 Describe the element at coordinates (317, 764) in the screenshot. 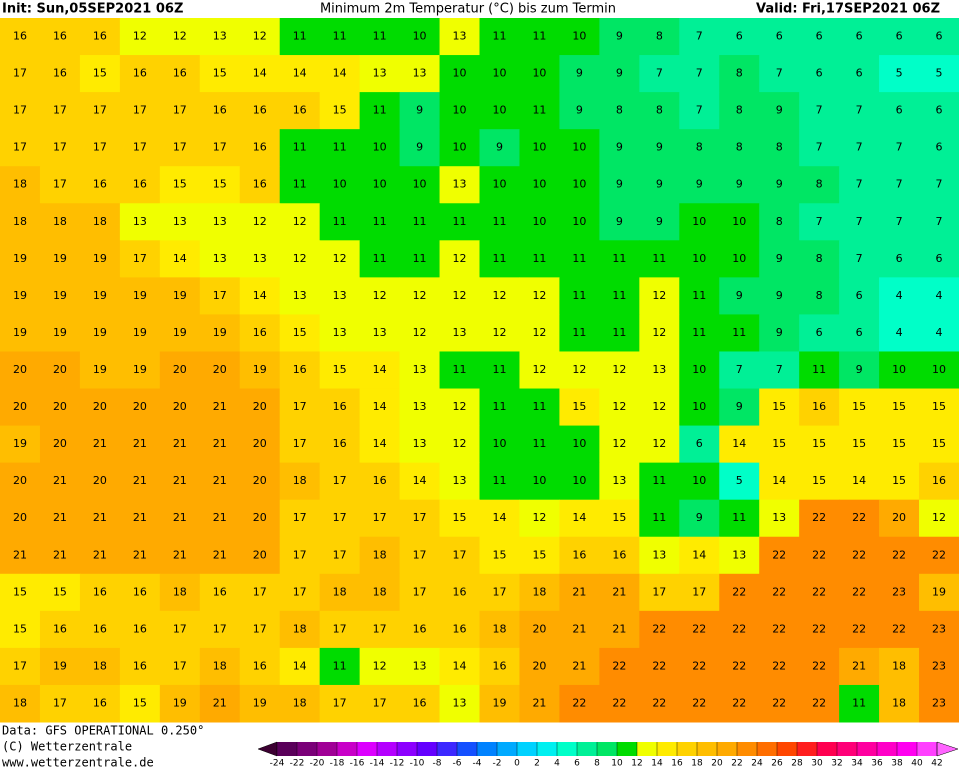

I see `colorbar-tick-label: -20` at that location.